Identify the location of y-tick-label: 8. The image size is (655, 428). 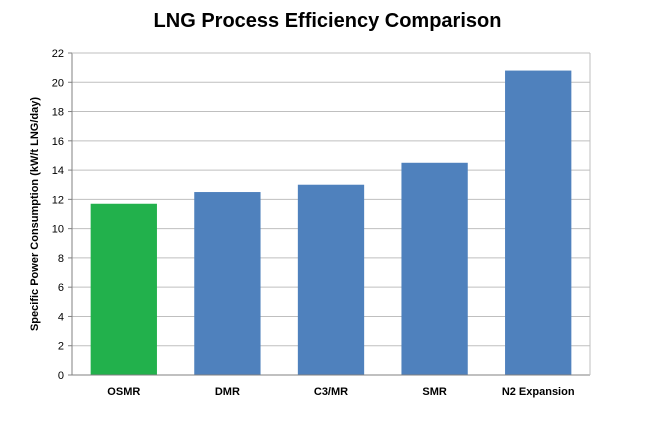
(61, 259).